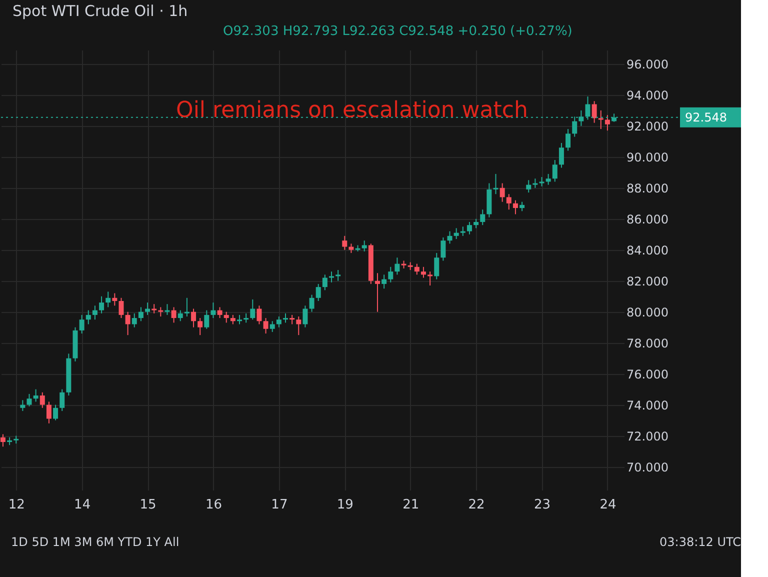  I want to click on y-tick-label: 78.000, so click(647, 343).